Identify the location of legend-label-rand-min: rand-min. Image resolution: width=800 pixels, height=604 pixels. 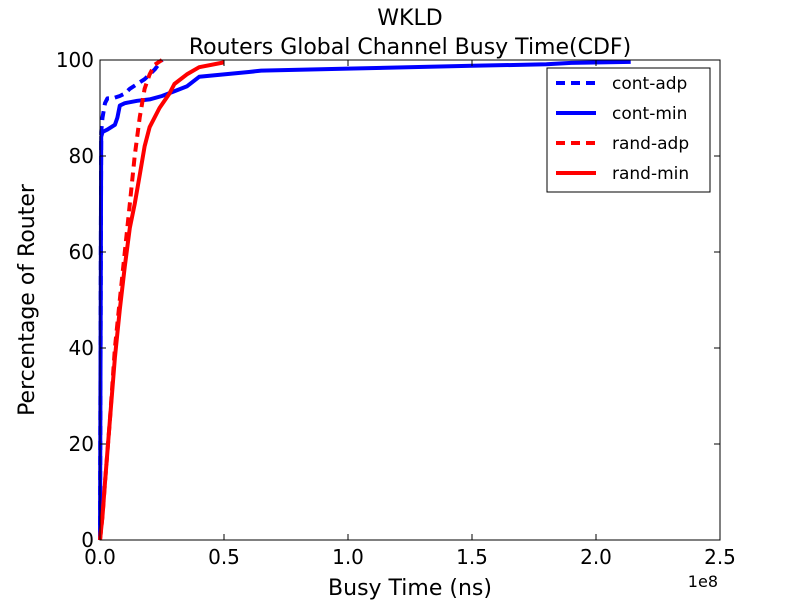
(650, 174).